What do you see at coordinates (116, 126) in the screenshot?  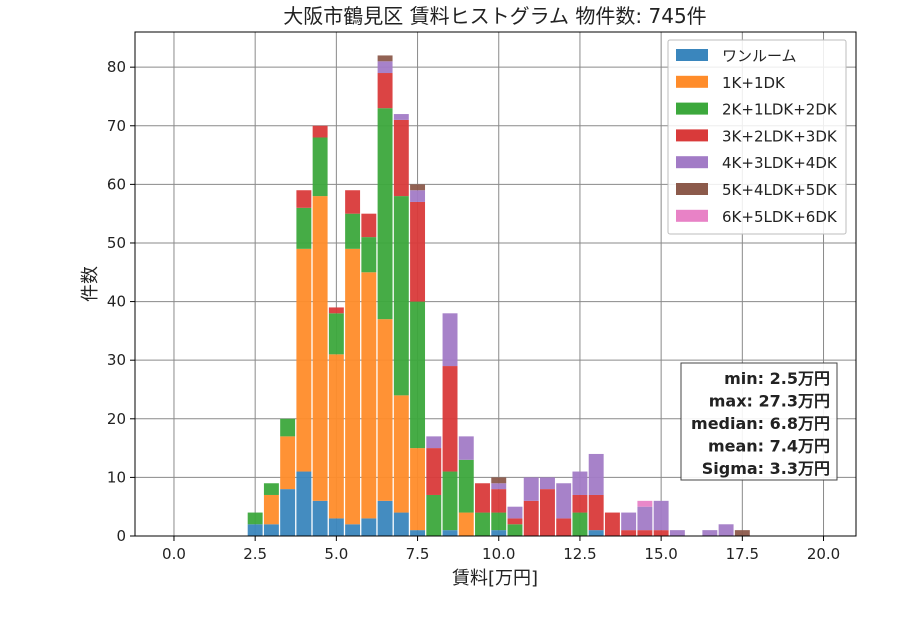 I see `y-tick-label: 70` at bounding box center [116, 126].